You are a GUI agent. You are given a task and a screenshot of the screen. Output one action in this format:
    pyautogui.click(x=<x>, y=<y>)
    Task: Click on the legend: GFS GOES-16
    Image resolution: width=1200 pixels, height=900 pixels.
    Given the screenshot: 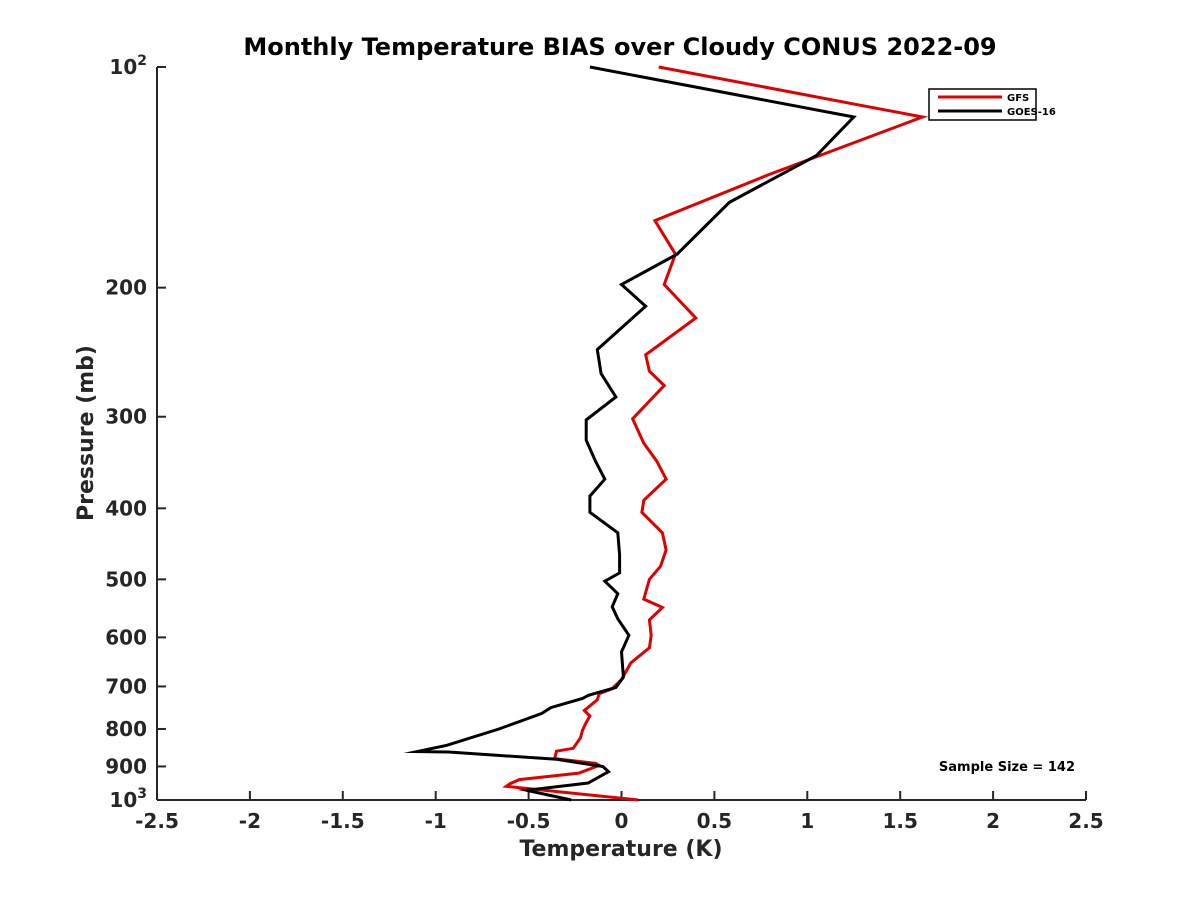 What is the action you would take?
    pyautogui.click(x=992, y=104)
    